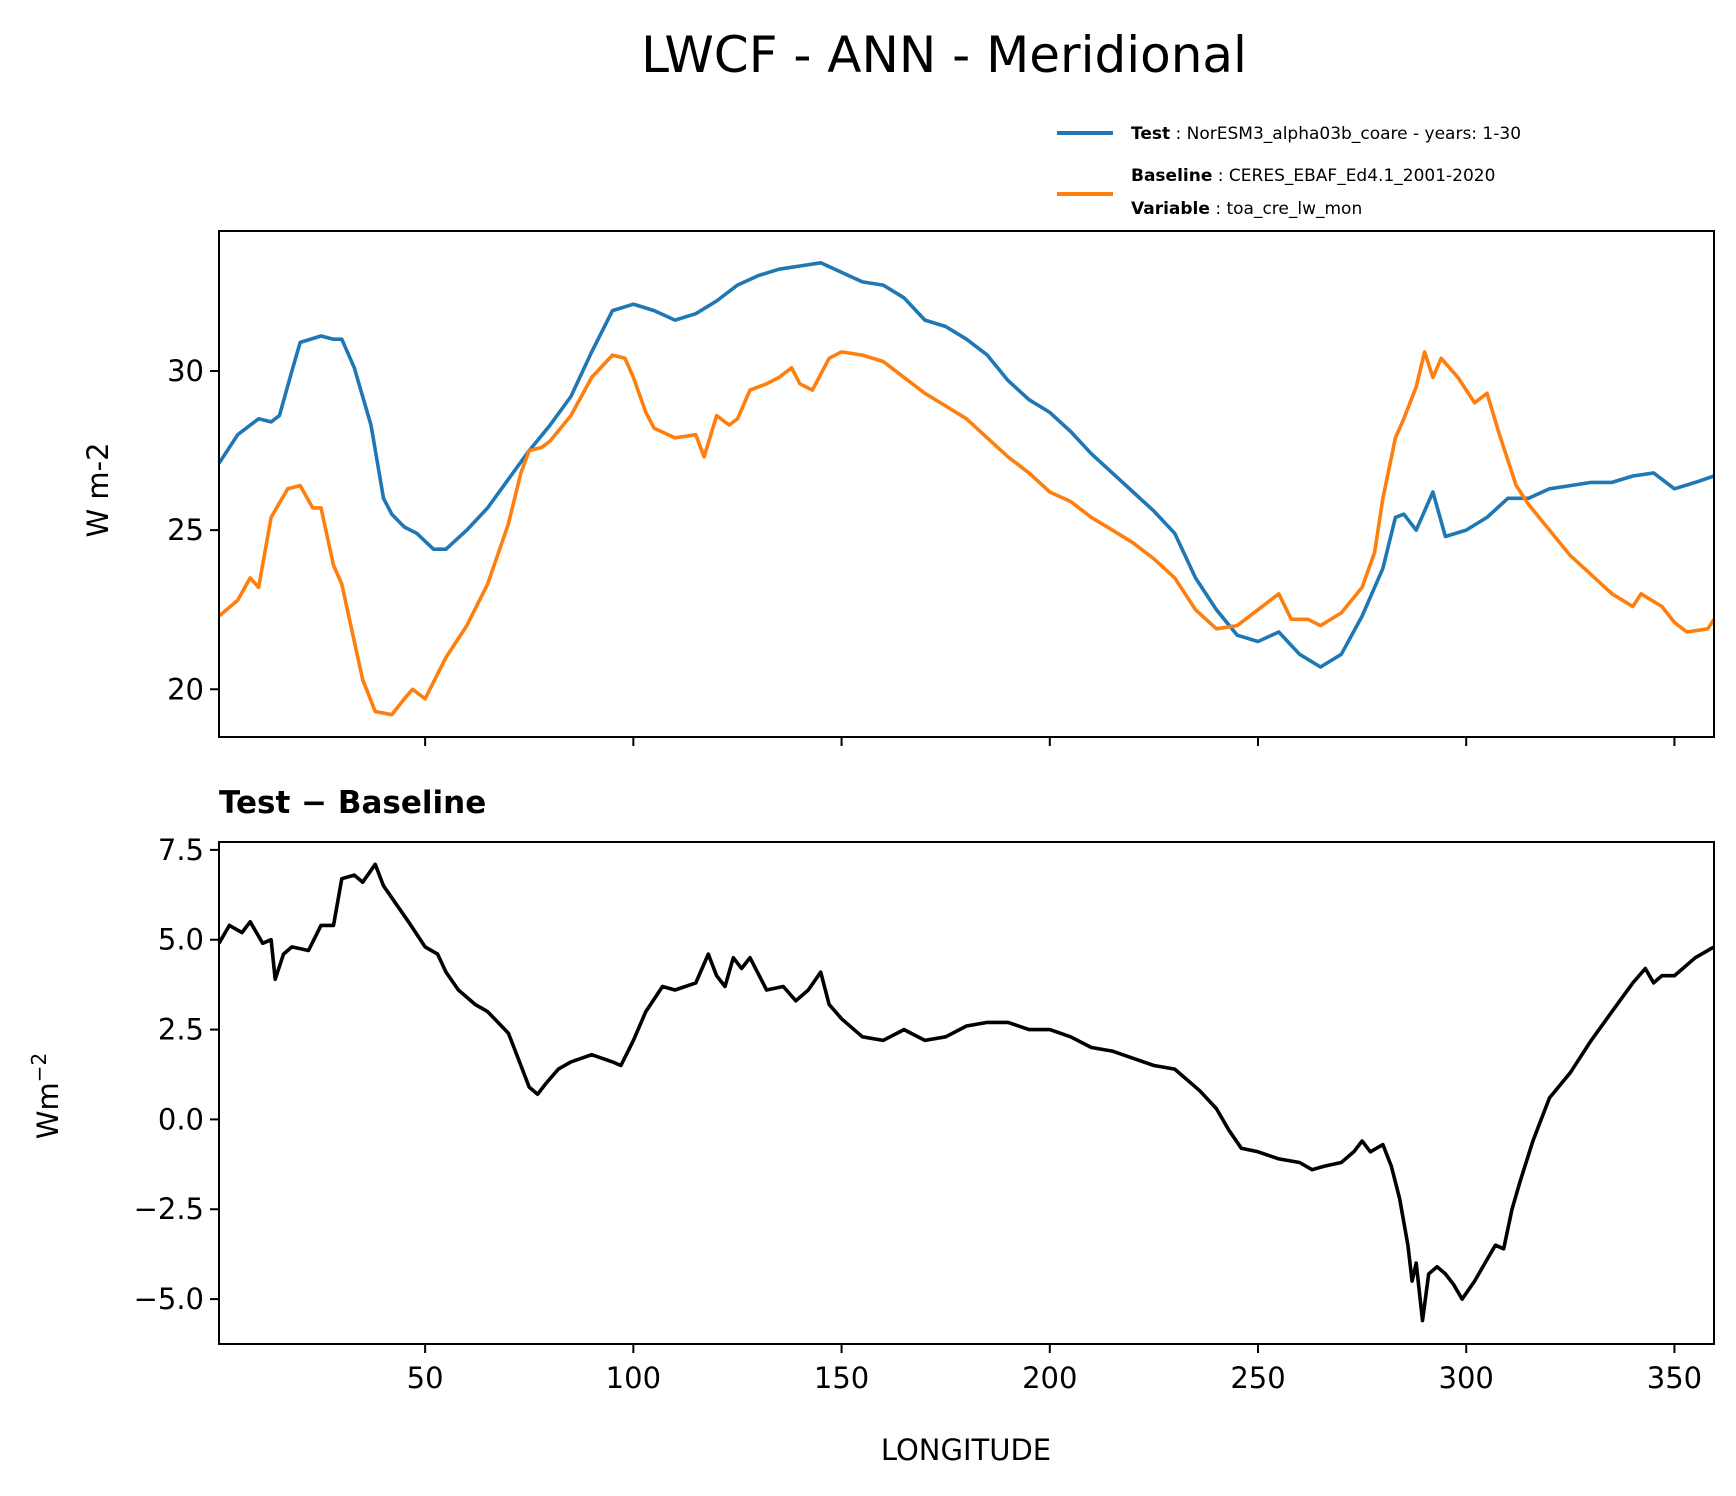 Image resolution: width=1736 pixels, height=1496 pixels. What do you see at coordinates (185, 371) in the screenshot?
I see `top-y-tick-label: 30` at bounding box center [185, 371].